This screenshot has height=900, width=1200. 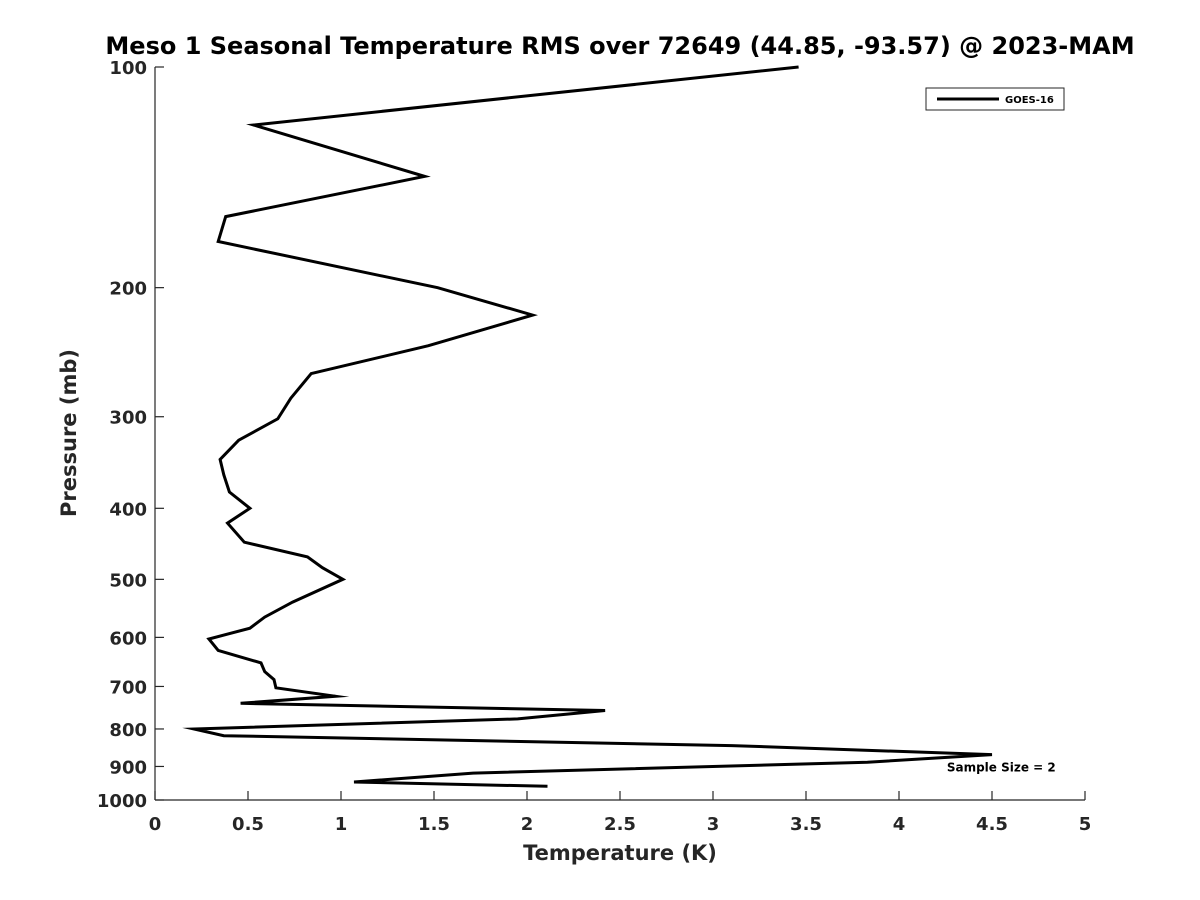 What do you see at coordinates (1029, 100) in the screenshot?
I see `legend-entry-label: GOES-16` at bounding box center [1029, 100].